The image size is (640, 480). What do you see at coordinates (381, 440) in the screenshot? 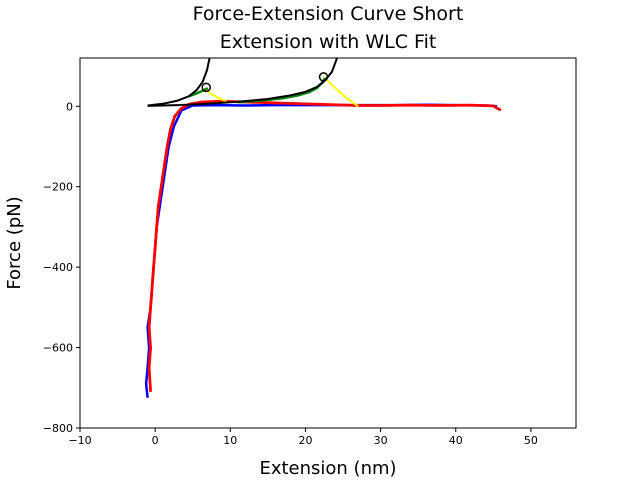
I see `x-tick-label: 30` at bounding box center [381, 440].